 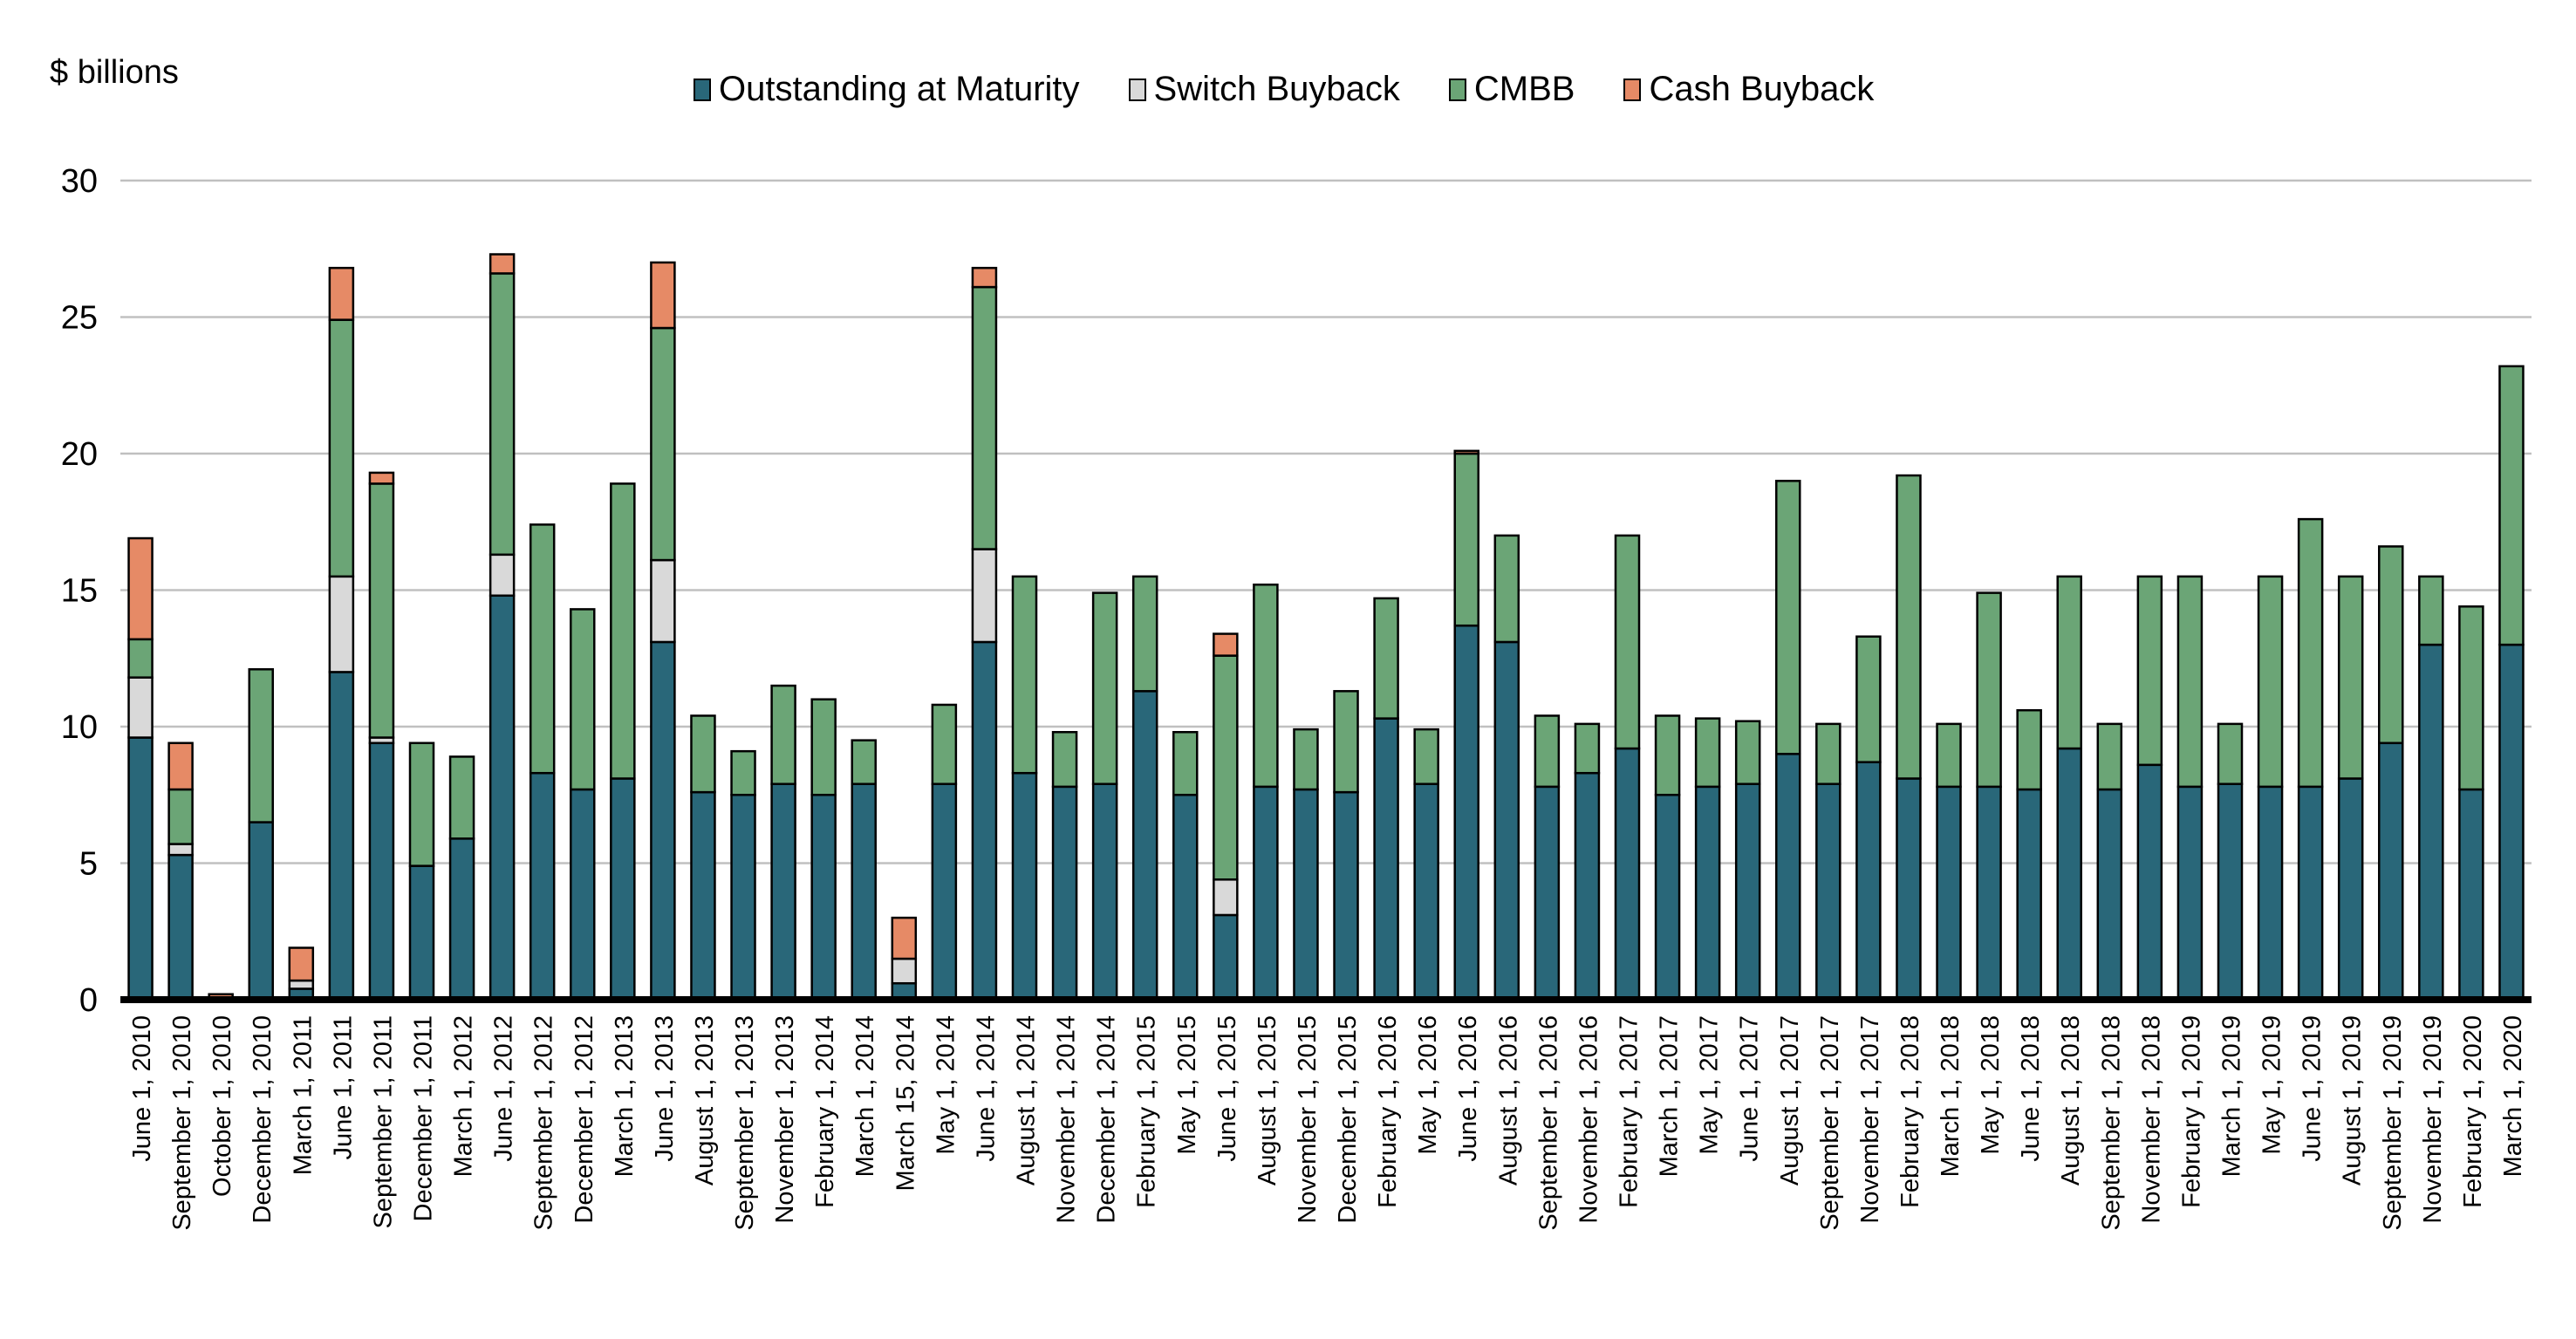 What do you see at coordinates (702, 89) in the screenshot?
I see `legend-swatch-outstanding-at-maturity` at bounding box center [702, 89].